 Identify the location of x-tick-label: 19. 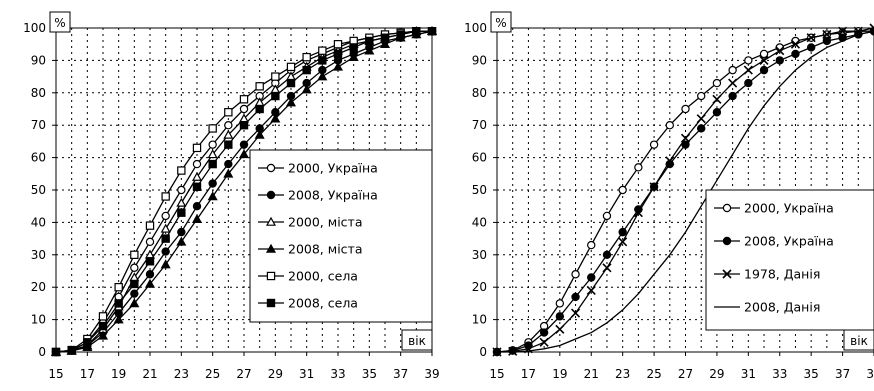
(559, 374).